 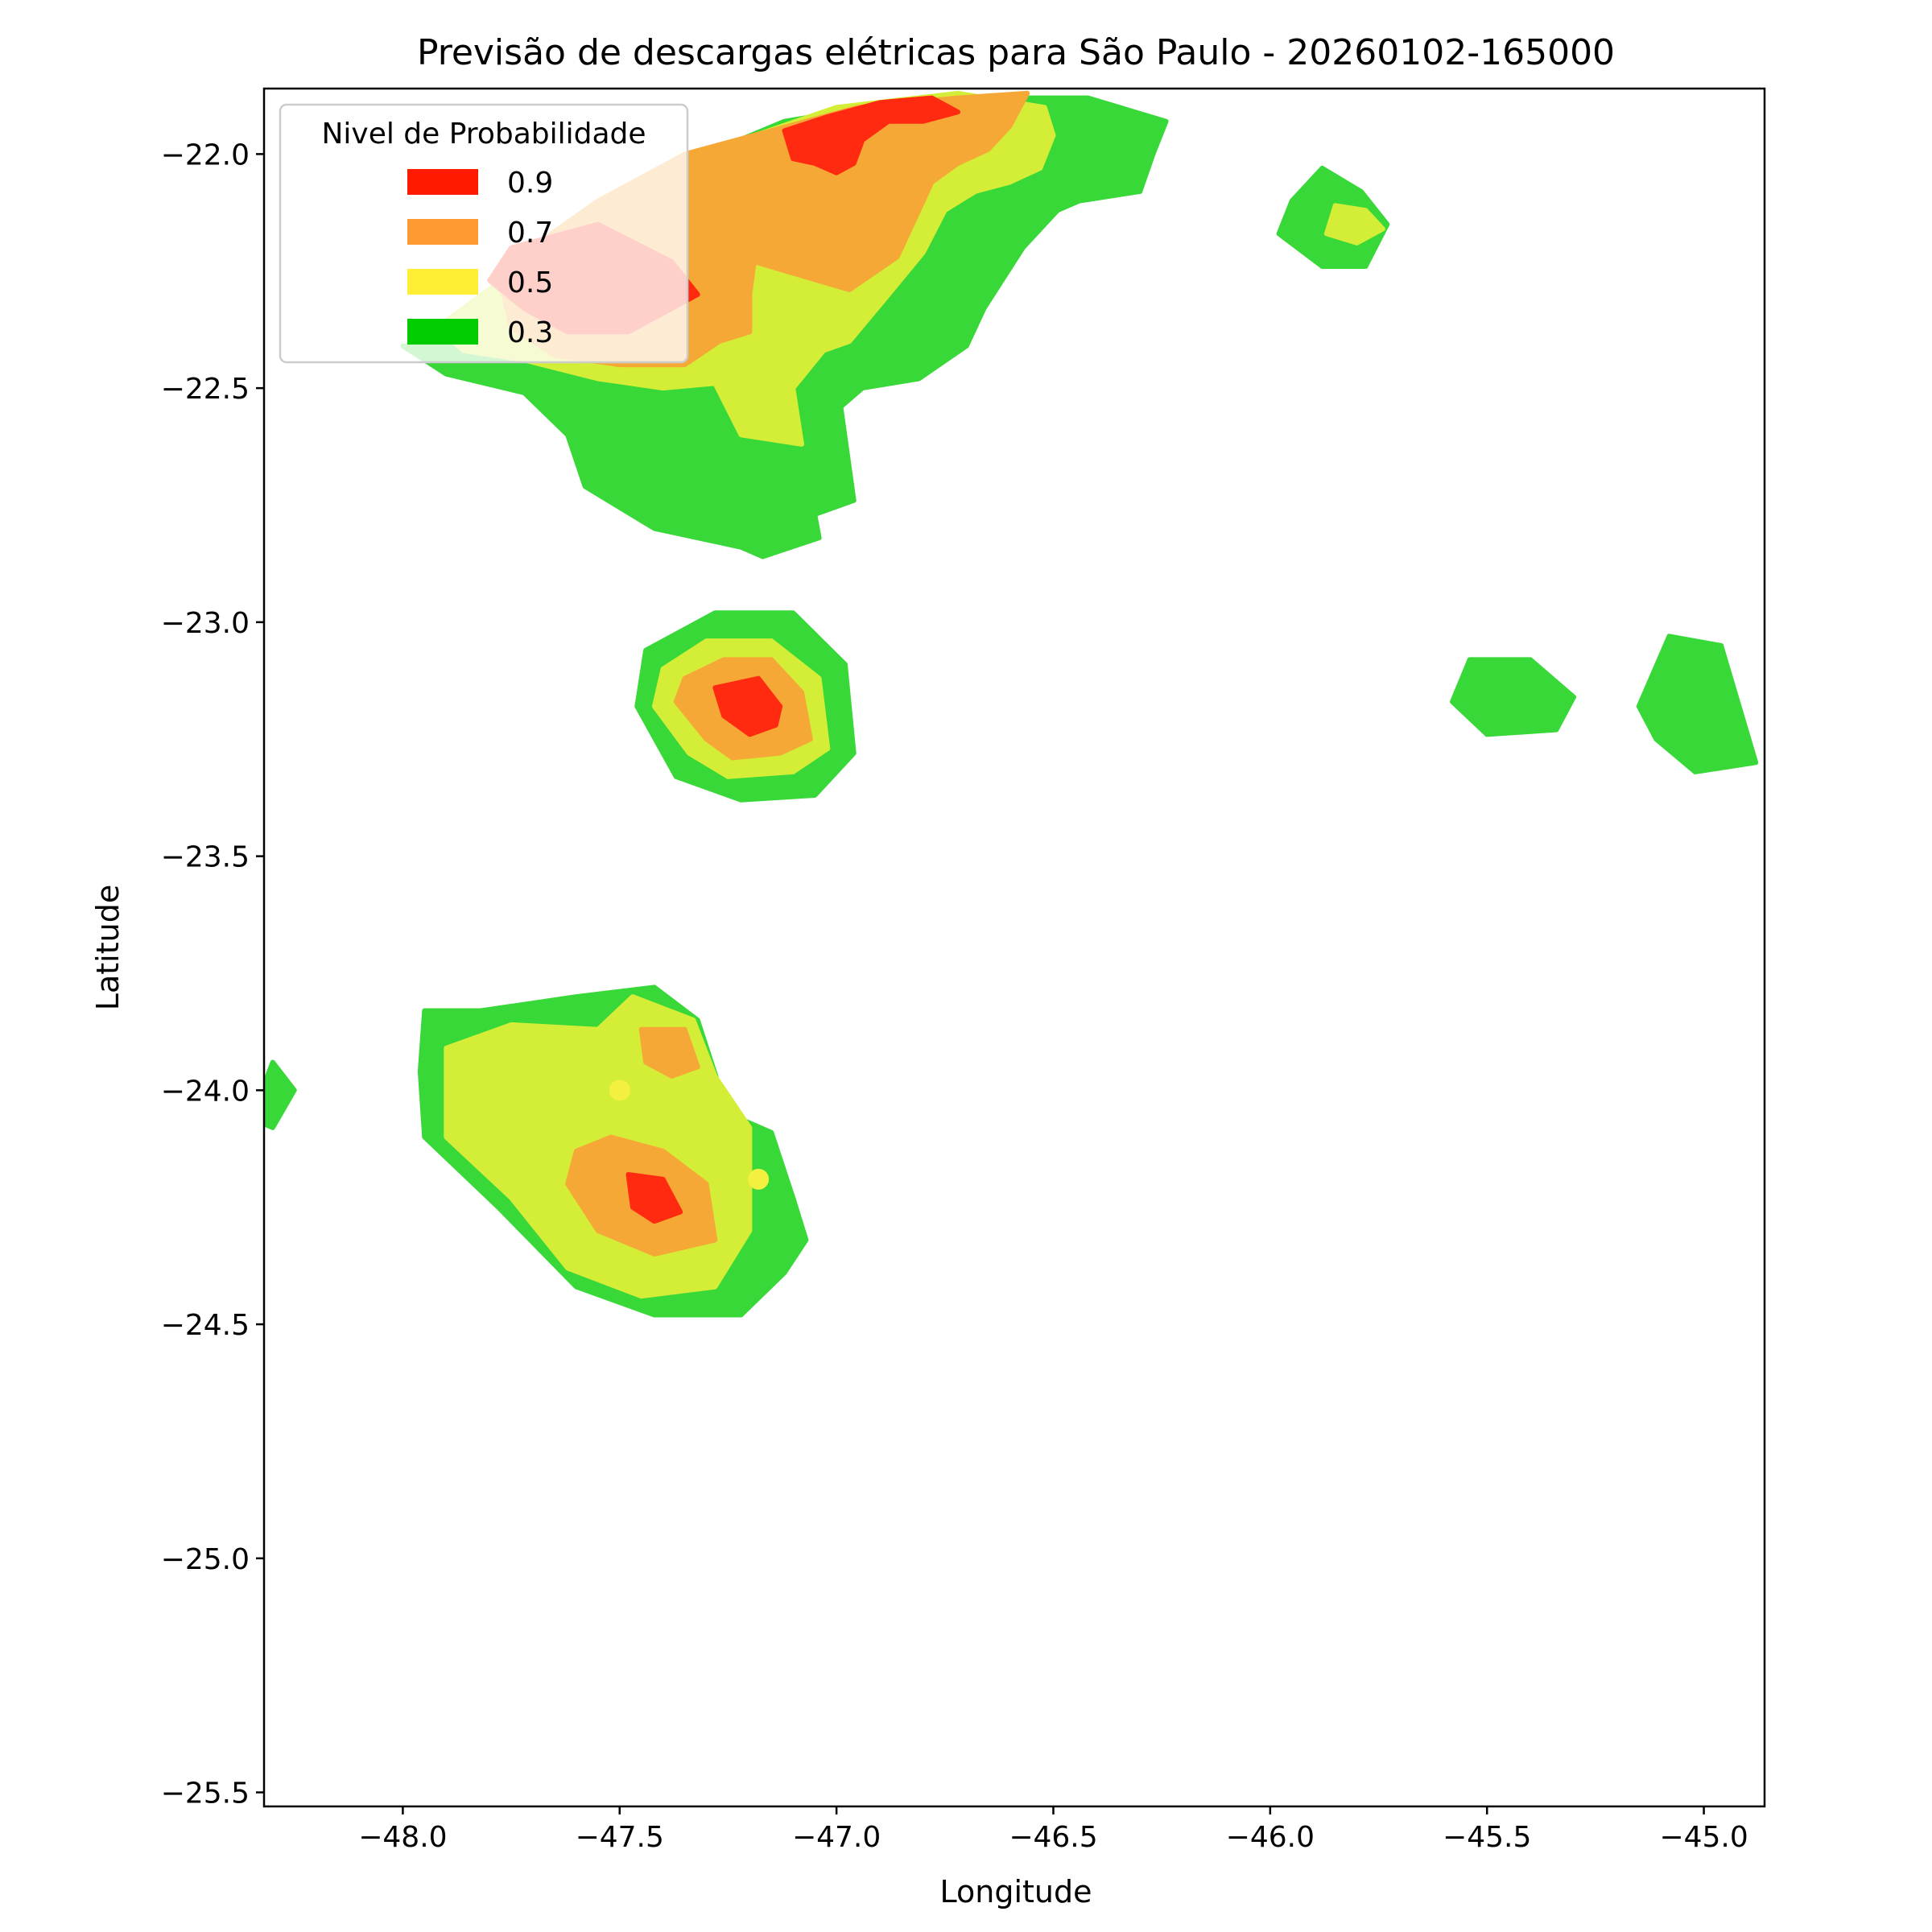 What do you see at coordinates (205, 623) in the screenshot?
I see `y-tick-label: −23.0` at bounding box center [205, 623].